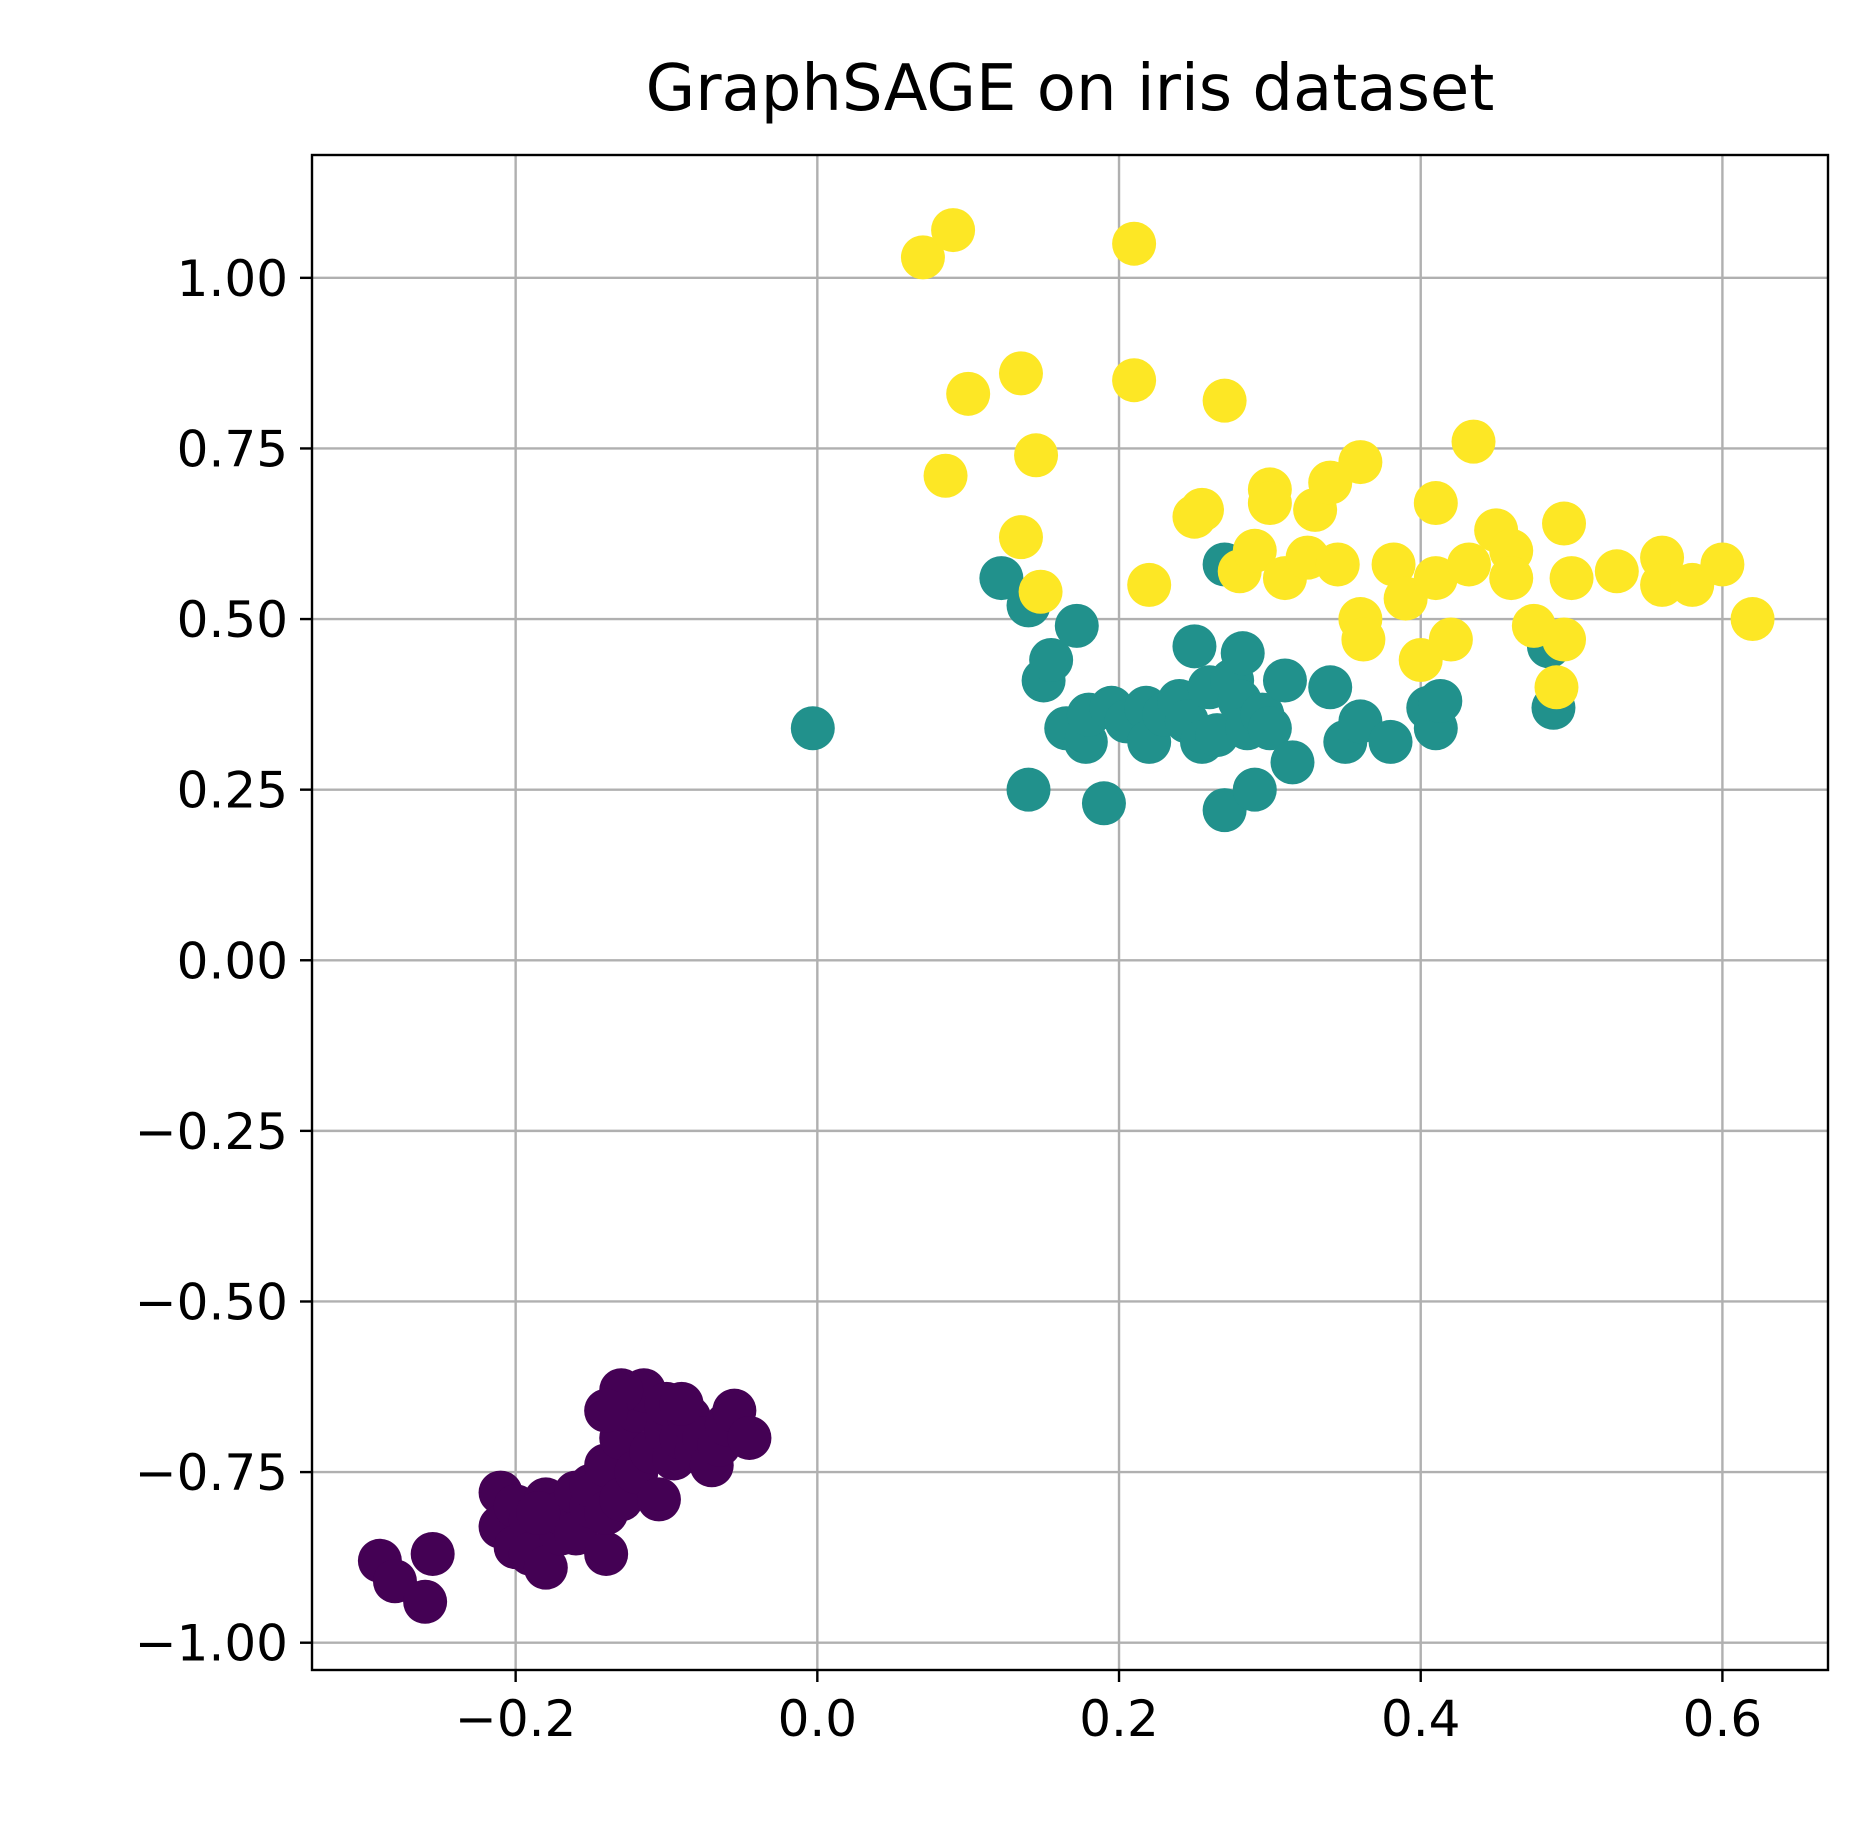 The height and width of the screenshot is (1831, 1871). Describe the element at coordinates (1070, 89) in the screenshot. I see `chart-title: GraphSAGE on iris dataset` at that location.